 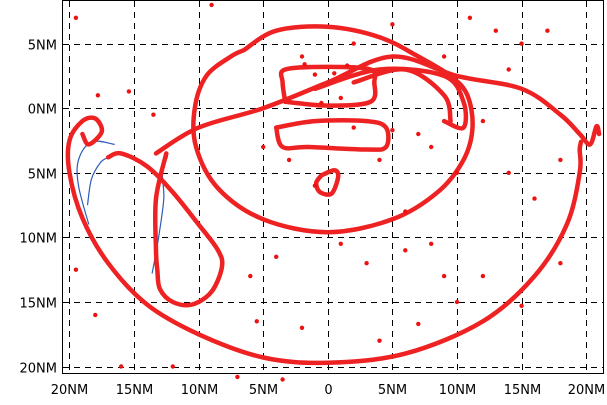 I want to click on y-tick-label: 10NM, so click(x=38, y=239).